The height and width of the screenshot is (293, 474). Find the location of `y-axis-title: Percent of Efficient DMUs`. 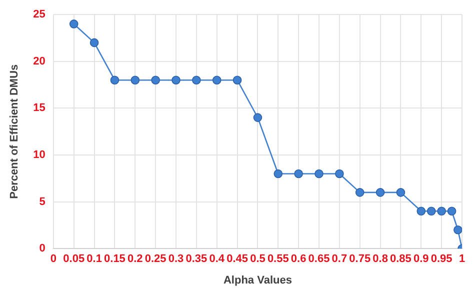

y-axis-title: Percent of Efficient DMUs is located at coordinates (14, 131).